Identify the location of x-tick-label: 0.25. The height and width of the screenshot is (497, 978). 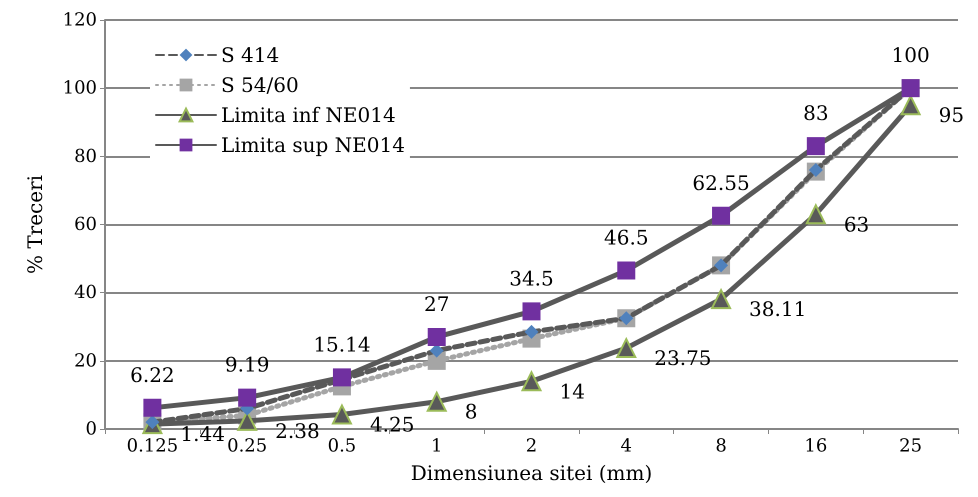
(247, 446).